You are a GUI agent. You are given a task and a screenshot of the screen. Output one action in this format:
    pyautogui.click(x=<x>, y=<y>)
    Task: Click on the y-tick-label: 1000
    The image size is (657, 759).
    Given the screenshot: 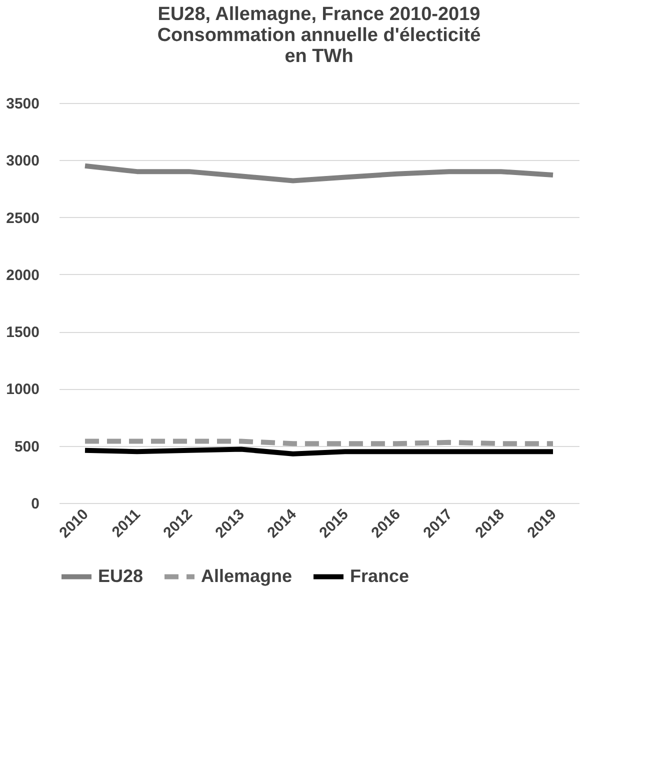 What is the action you would take?
    pyautogui.click(x=23, y=389)
    